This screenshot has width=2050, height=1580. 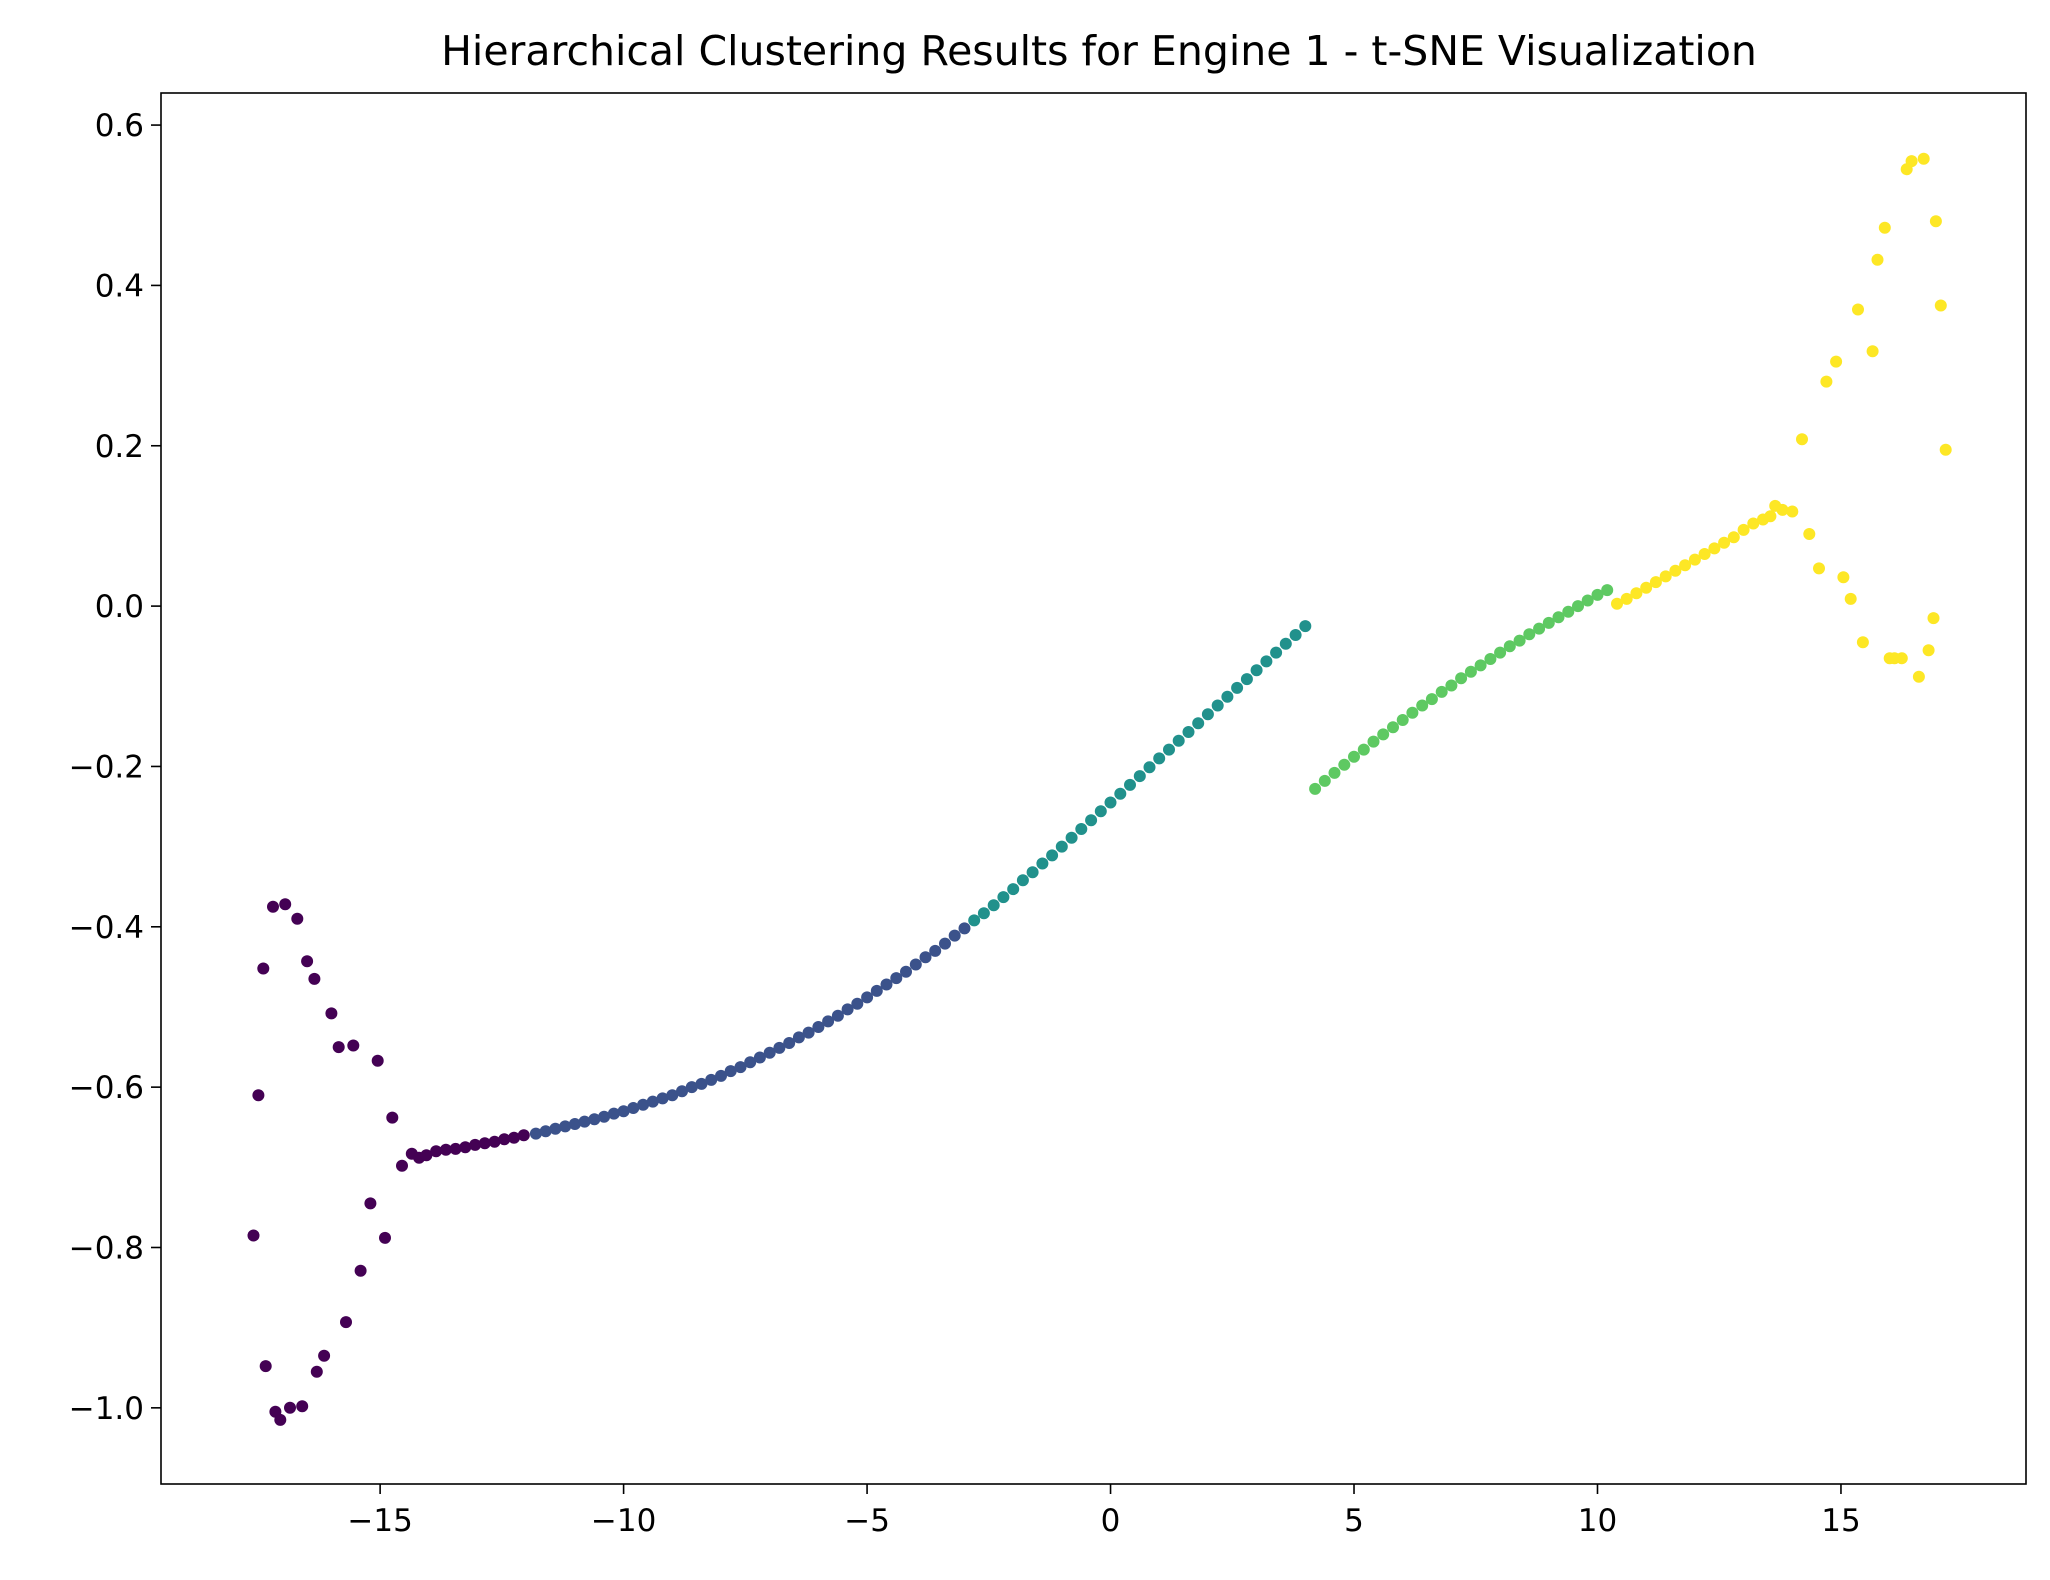 I want to click on x-tick-label: 10, so click(x=1597, y=1521).